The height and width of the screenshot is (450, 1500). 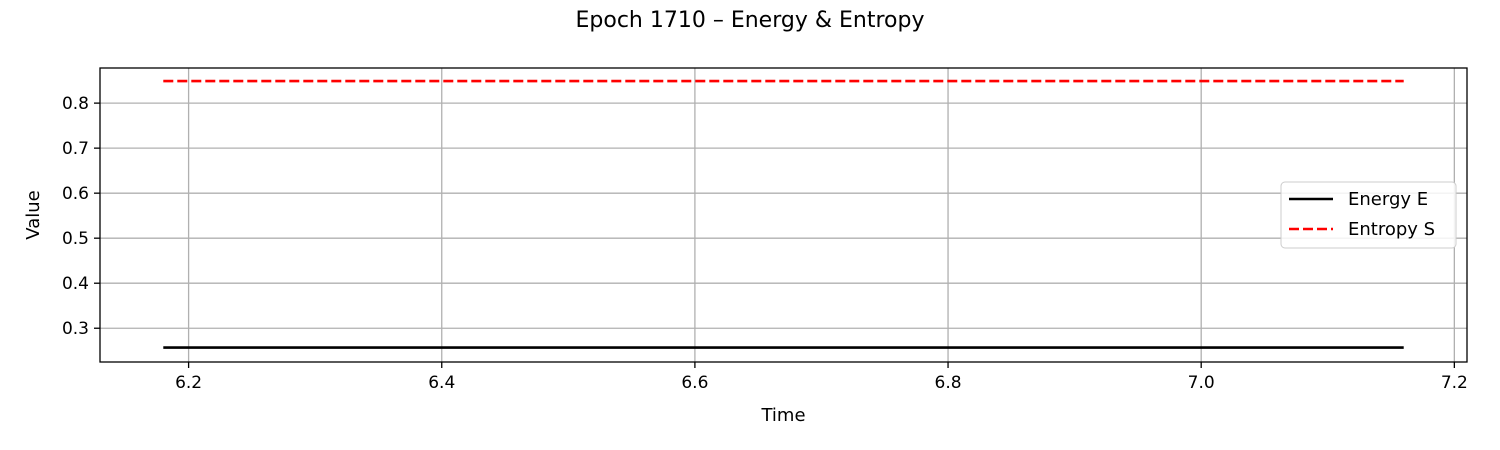 I want to click on chart-title: Epoch 1710 – Energy & Entropy, so click(x=750, y=20).